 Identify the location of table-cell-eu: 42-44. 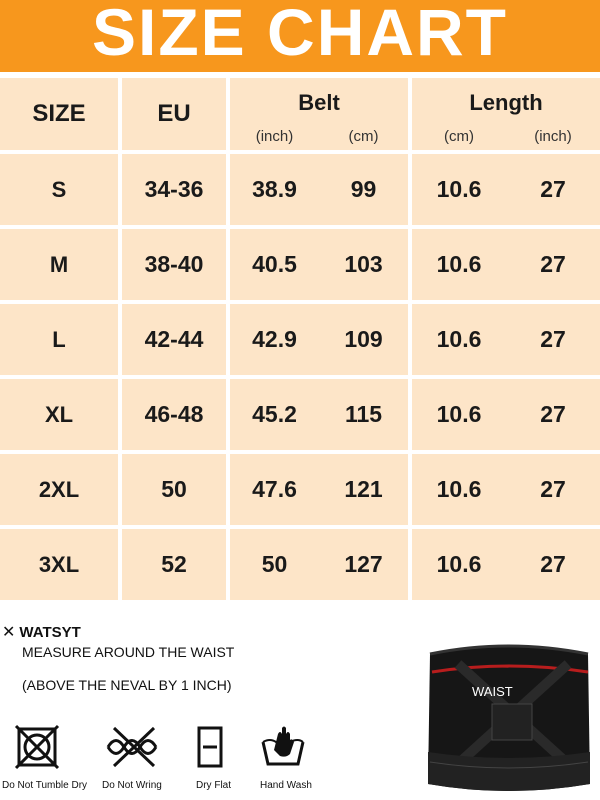
(174, 339).